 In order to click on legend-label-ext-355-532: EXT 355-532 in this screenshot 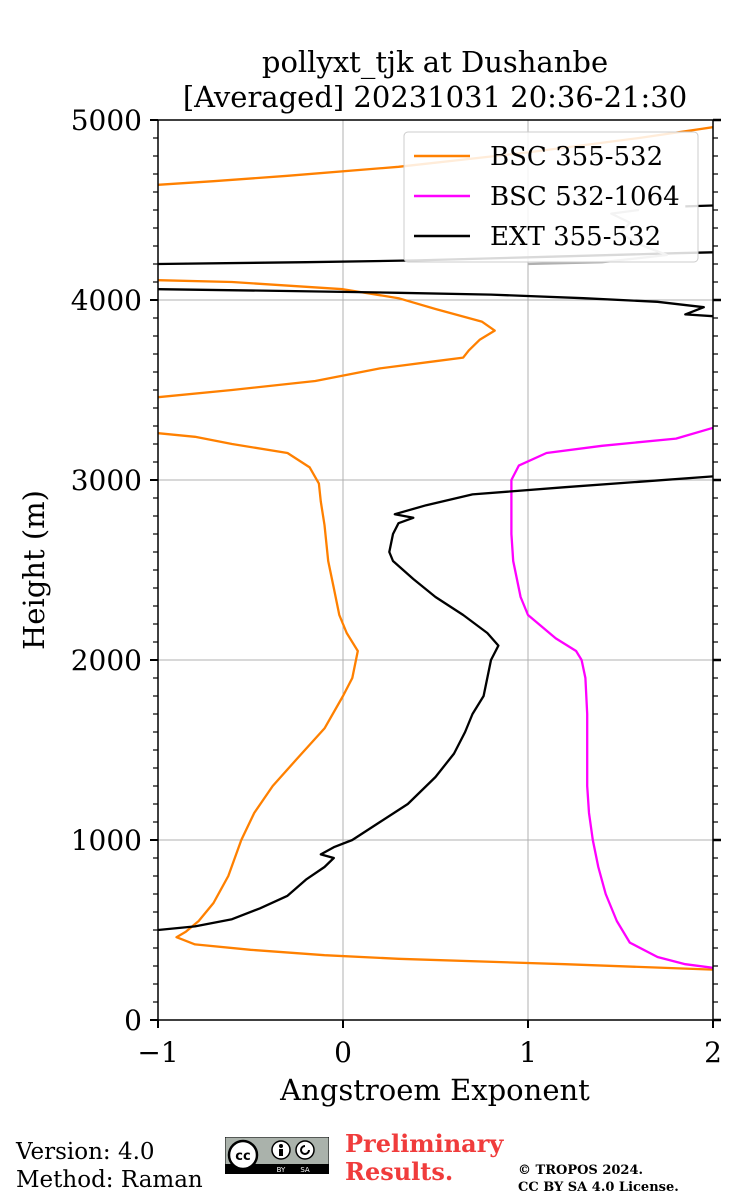, I will do `click(575, 237)`.